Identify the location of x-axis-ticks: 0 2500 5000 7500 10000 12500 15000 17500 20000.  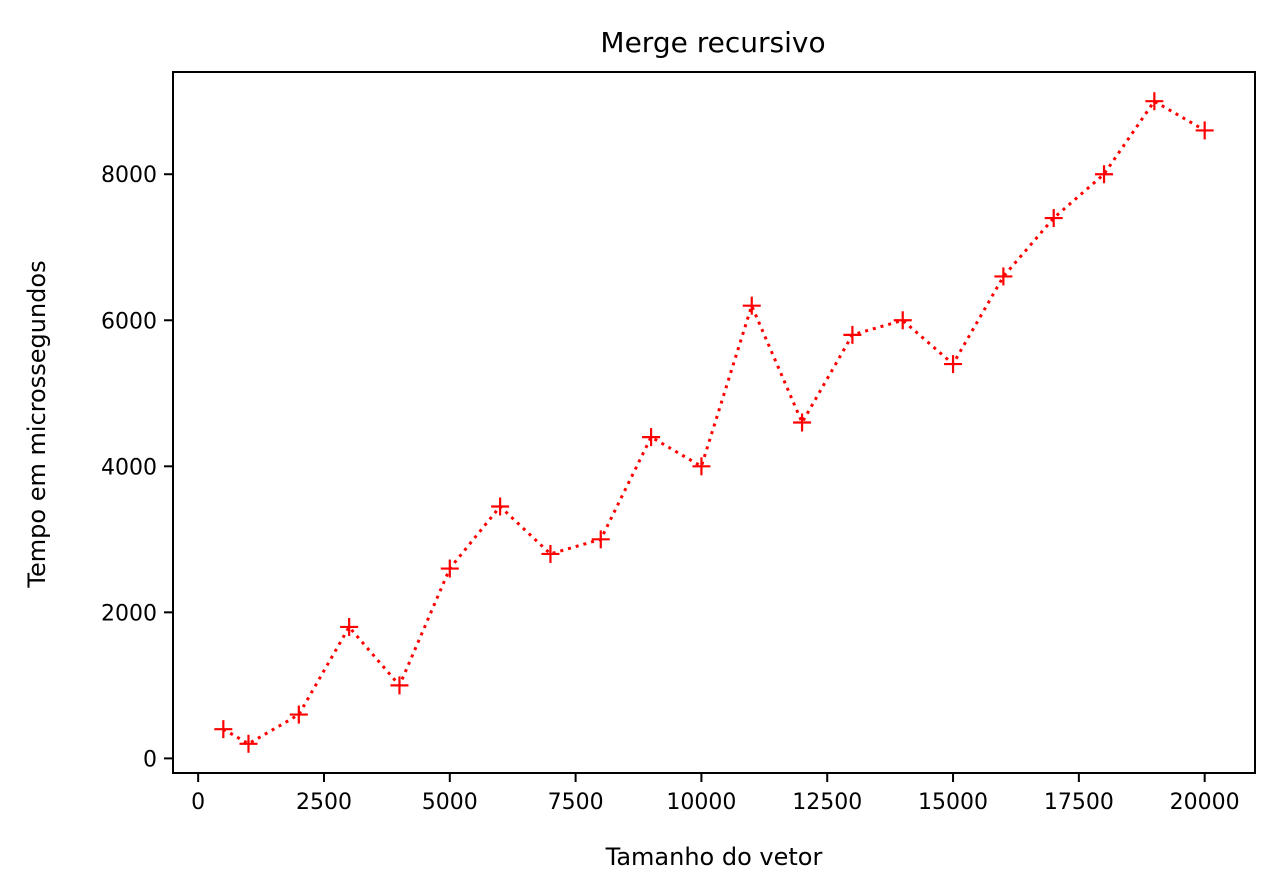
(715, 794).